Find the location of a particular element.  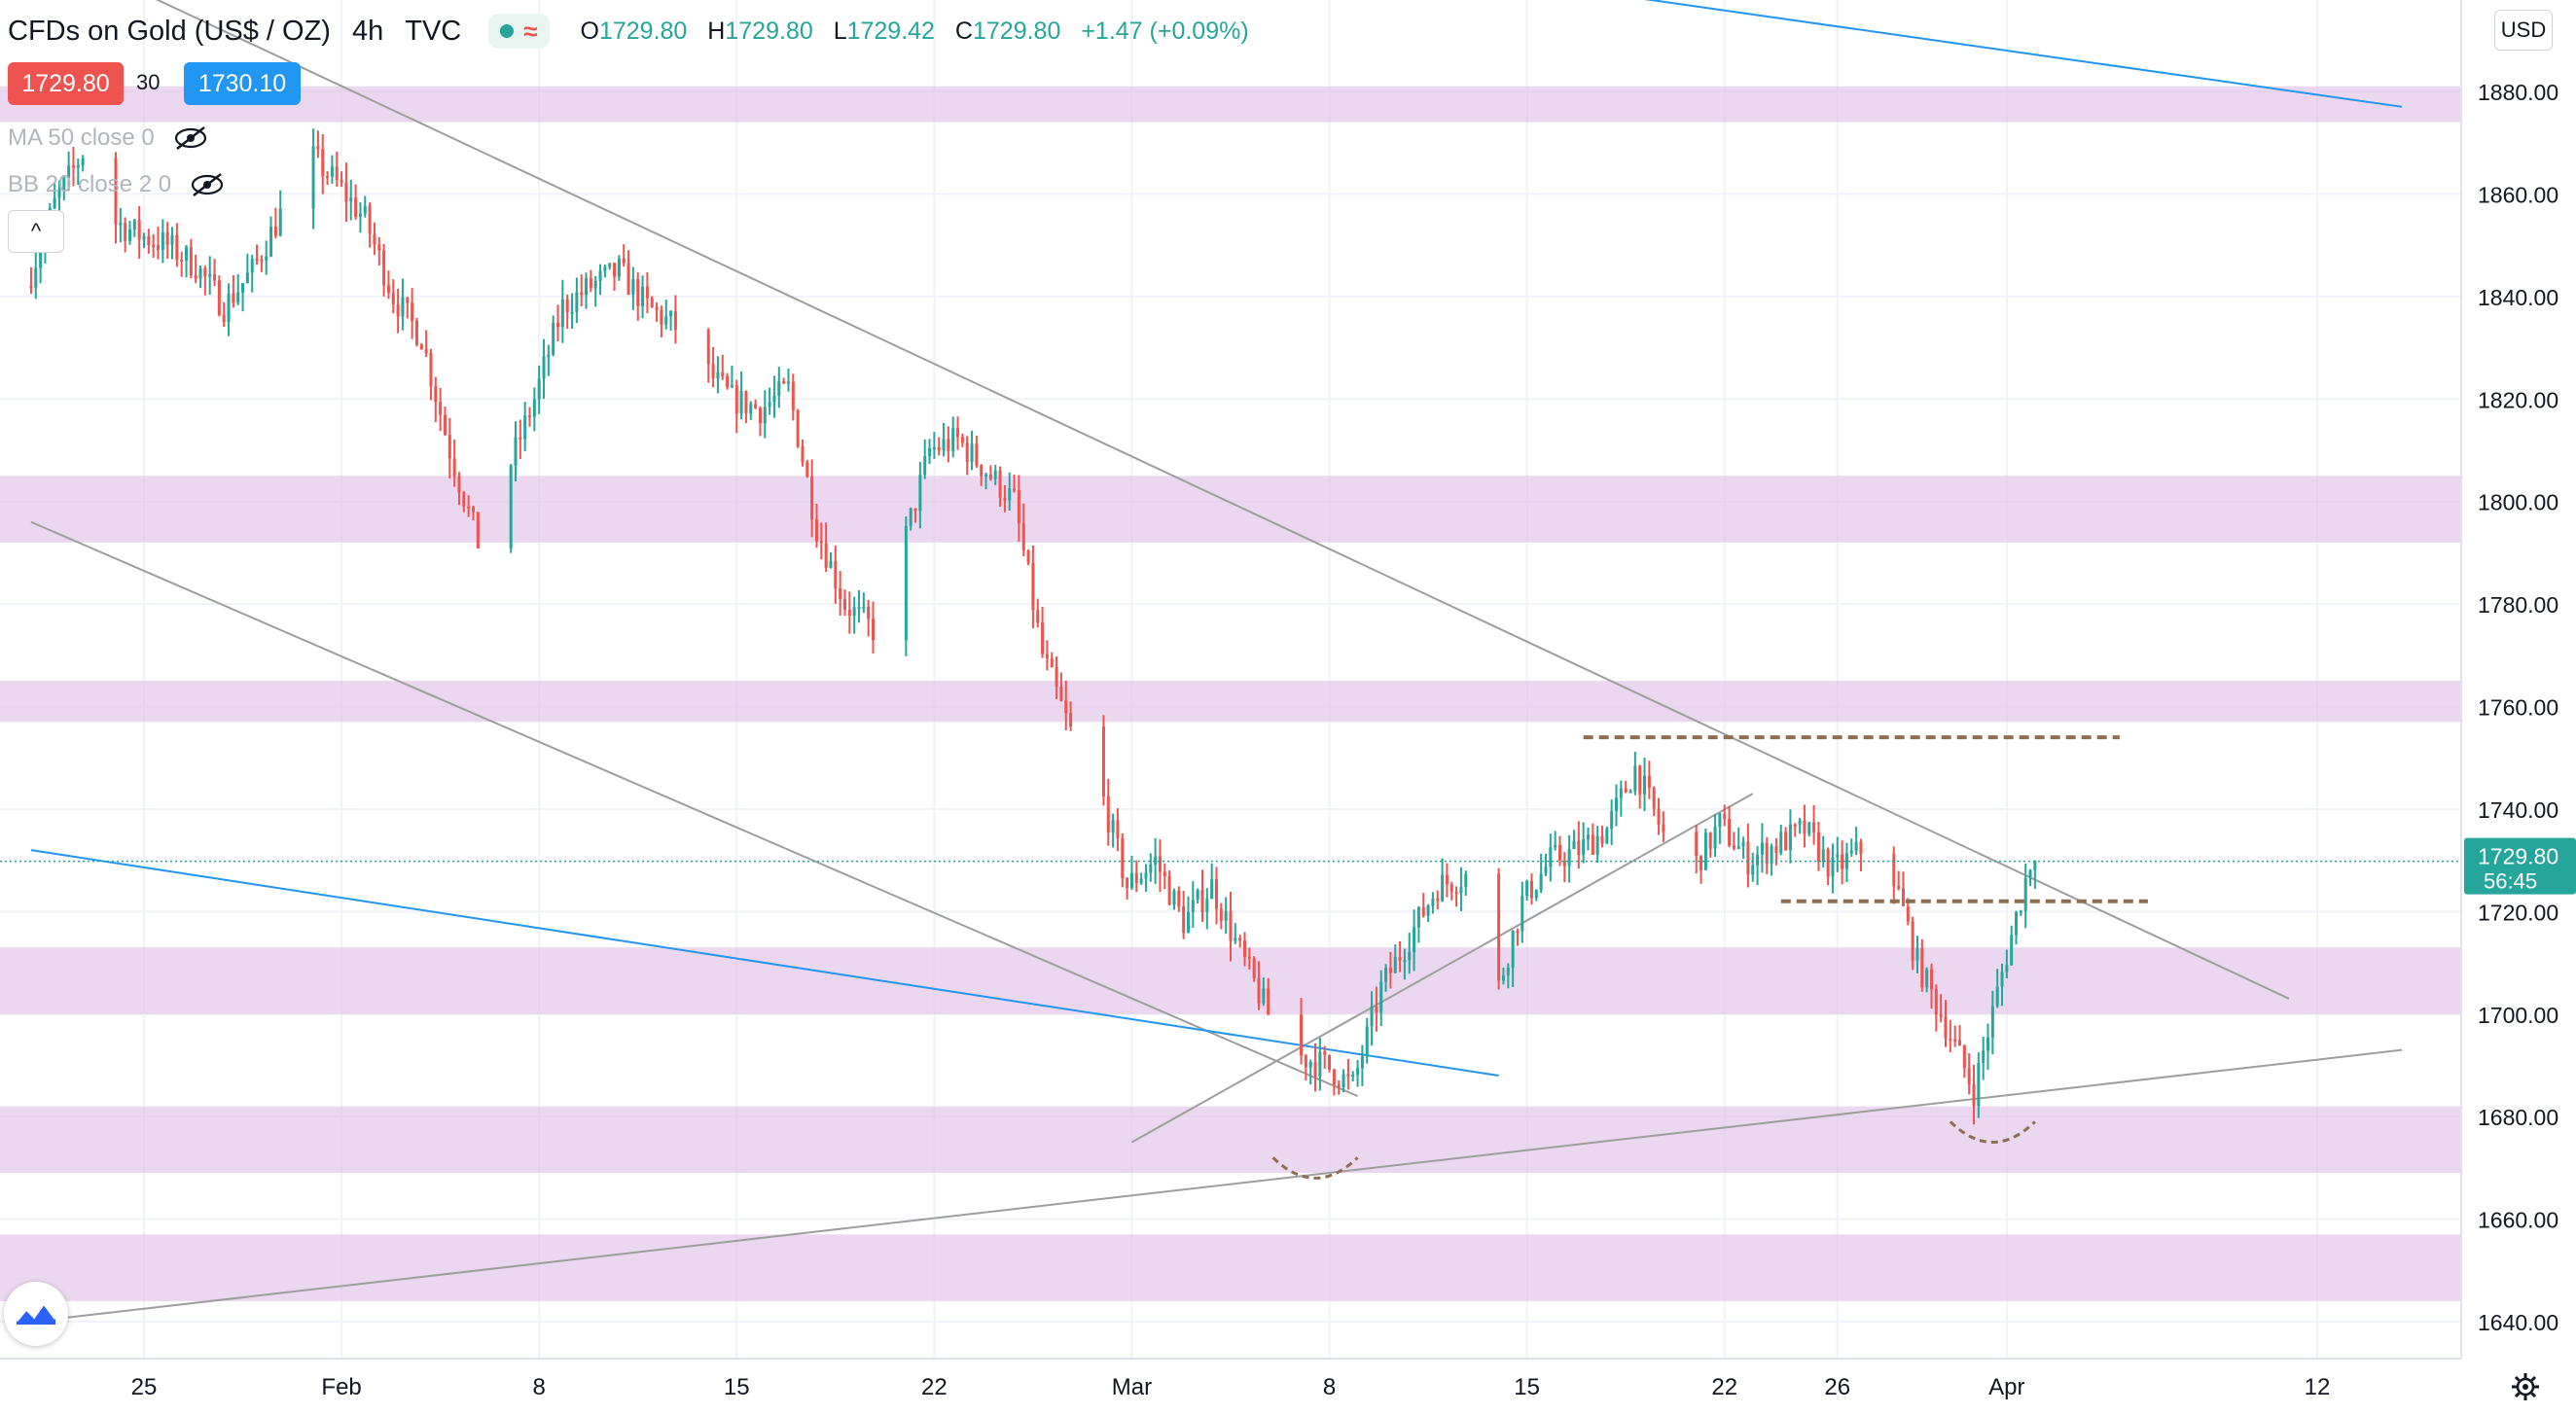

y-axis-tick-label: 1680.00 is located at coordinates (2518, 1117).